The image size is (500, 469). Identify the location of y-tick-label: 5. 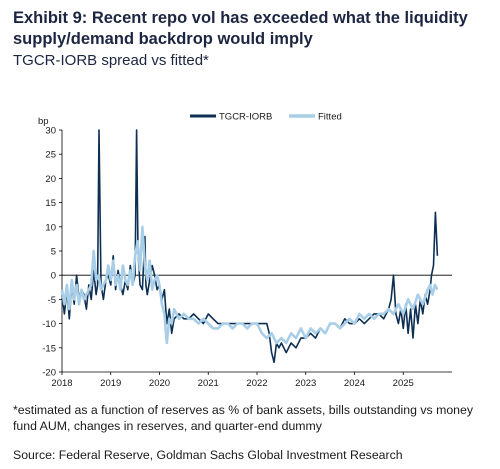
(53, 252).